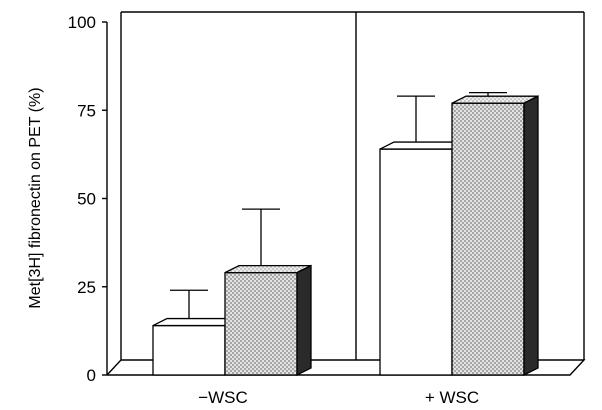 The image size is (602, 410). Describe the element at coordinates (86, 110) in the screenshot. I see `y-tick-label: 75` at that location.